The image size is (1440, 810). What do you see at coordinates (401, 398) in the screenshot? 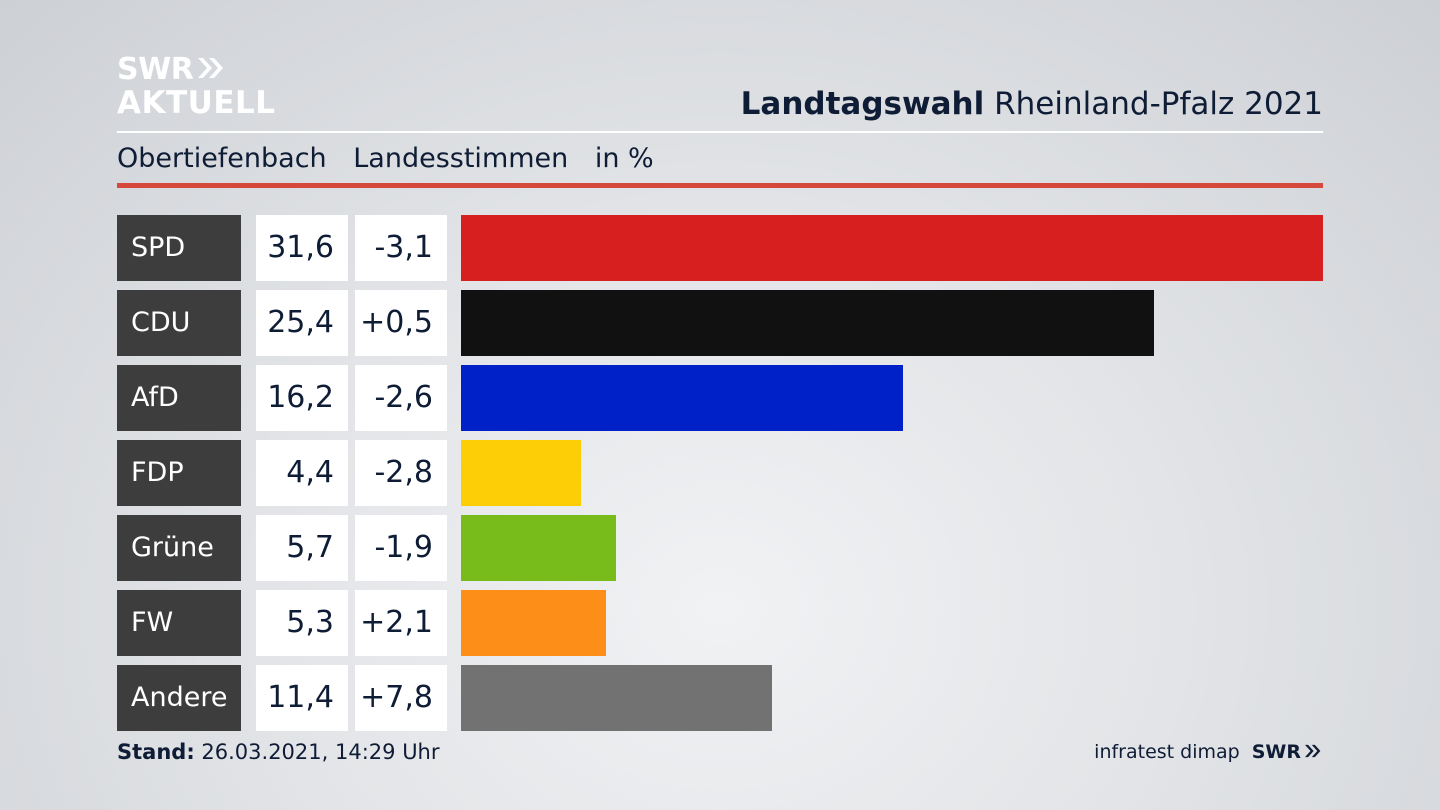
I see `change-label: -2,6` at bounding box center [401, 398].